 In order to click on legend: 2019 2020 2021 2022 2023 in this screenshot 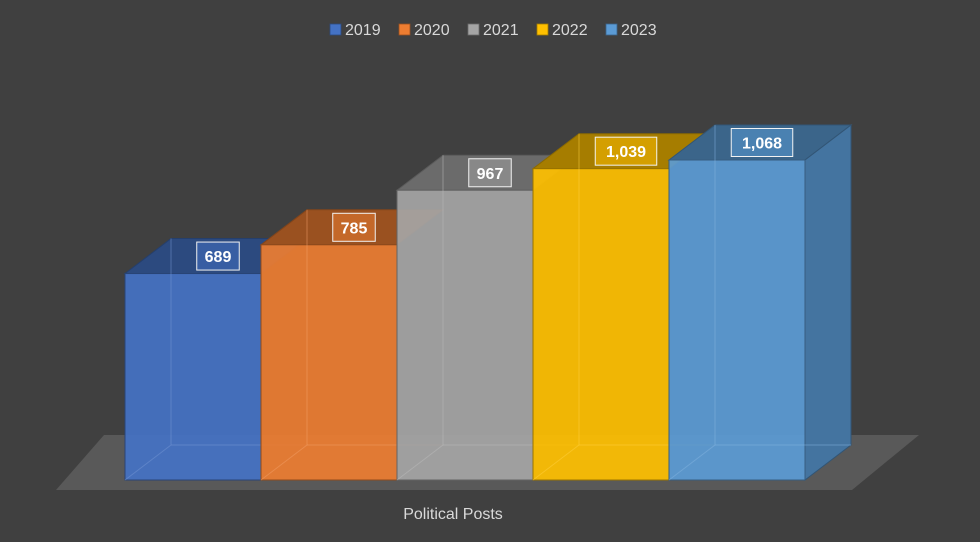, I will do `click(493, 30)`.